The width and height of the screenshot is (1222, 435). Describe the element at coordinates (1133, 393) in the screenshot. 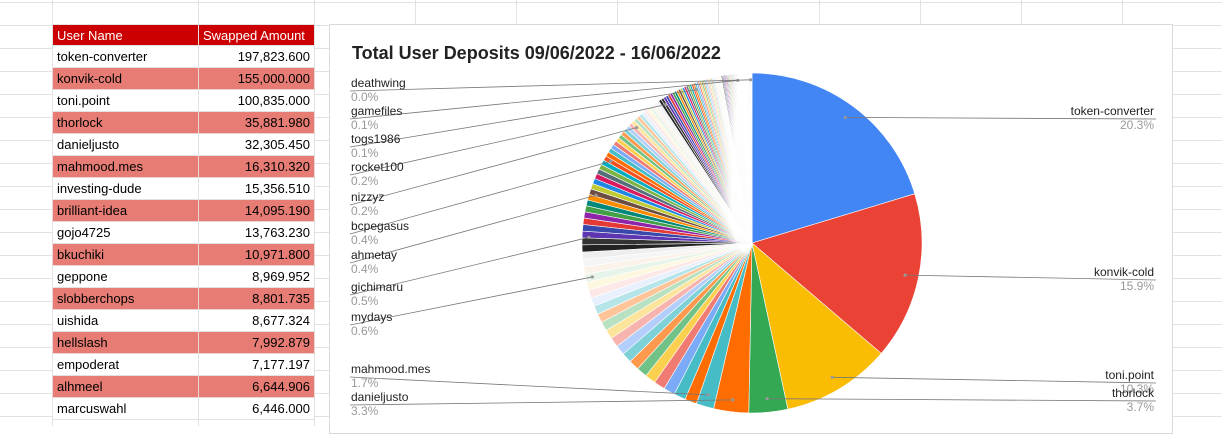

I see `pie-label-name: thorlock` at that location.